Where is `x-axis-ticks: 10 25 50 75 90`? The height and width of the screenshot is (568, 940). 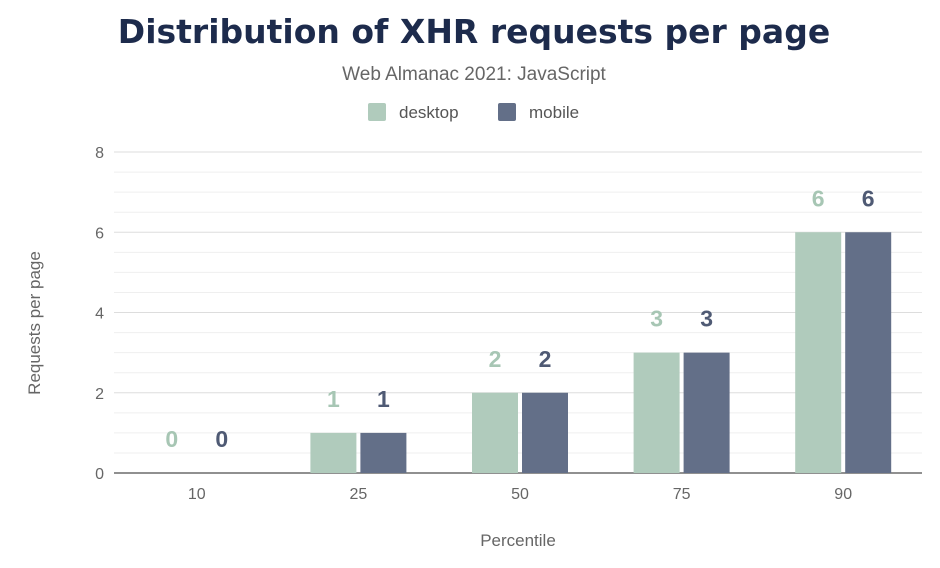 x-axis-ticks: 10 25 50 75 90 is located at coordinates (520, 494).